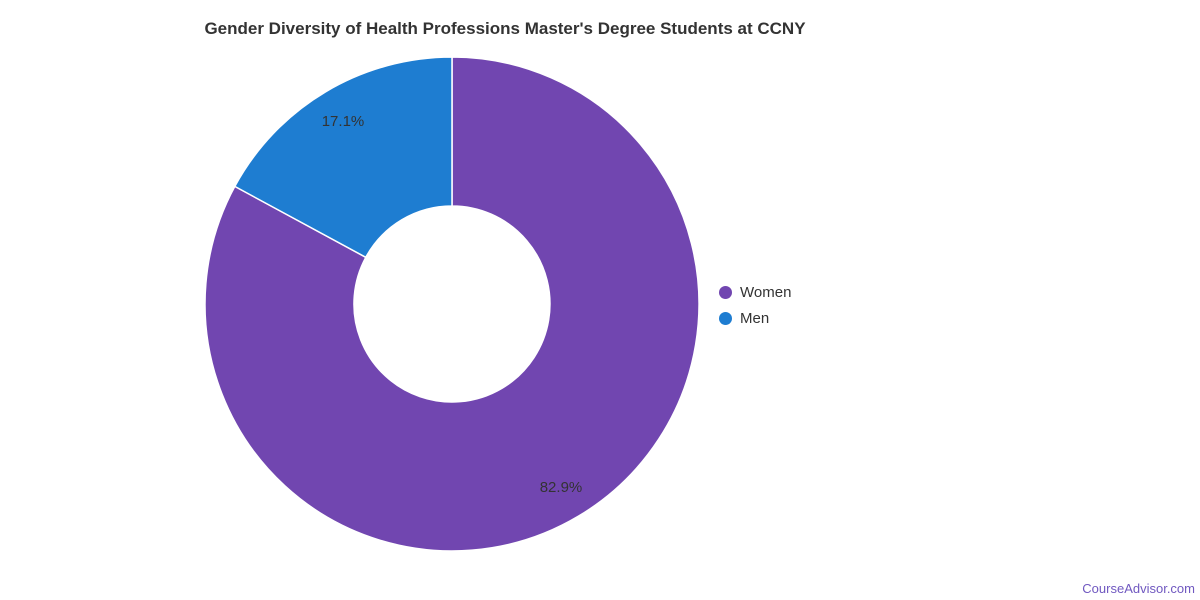  What do you see at coordinates (1138, 588) in the screenshot?
I see `attribution-link: CourseAdvisor.com` at bounding box center [1138, 588].